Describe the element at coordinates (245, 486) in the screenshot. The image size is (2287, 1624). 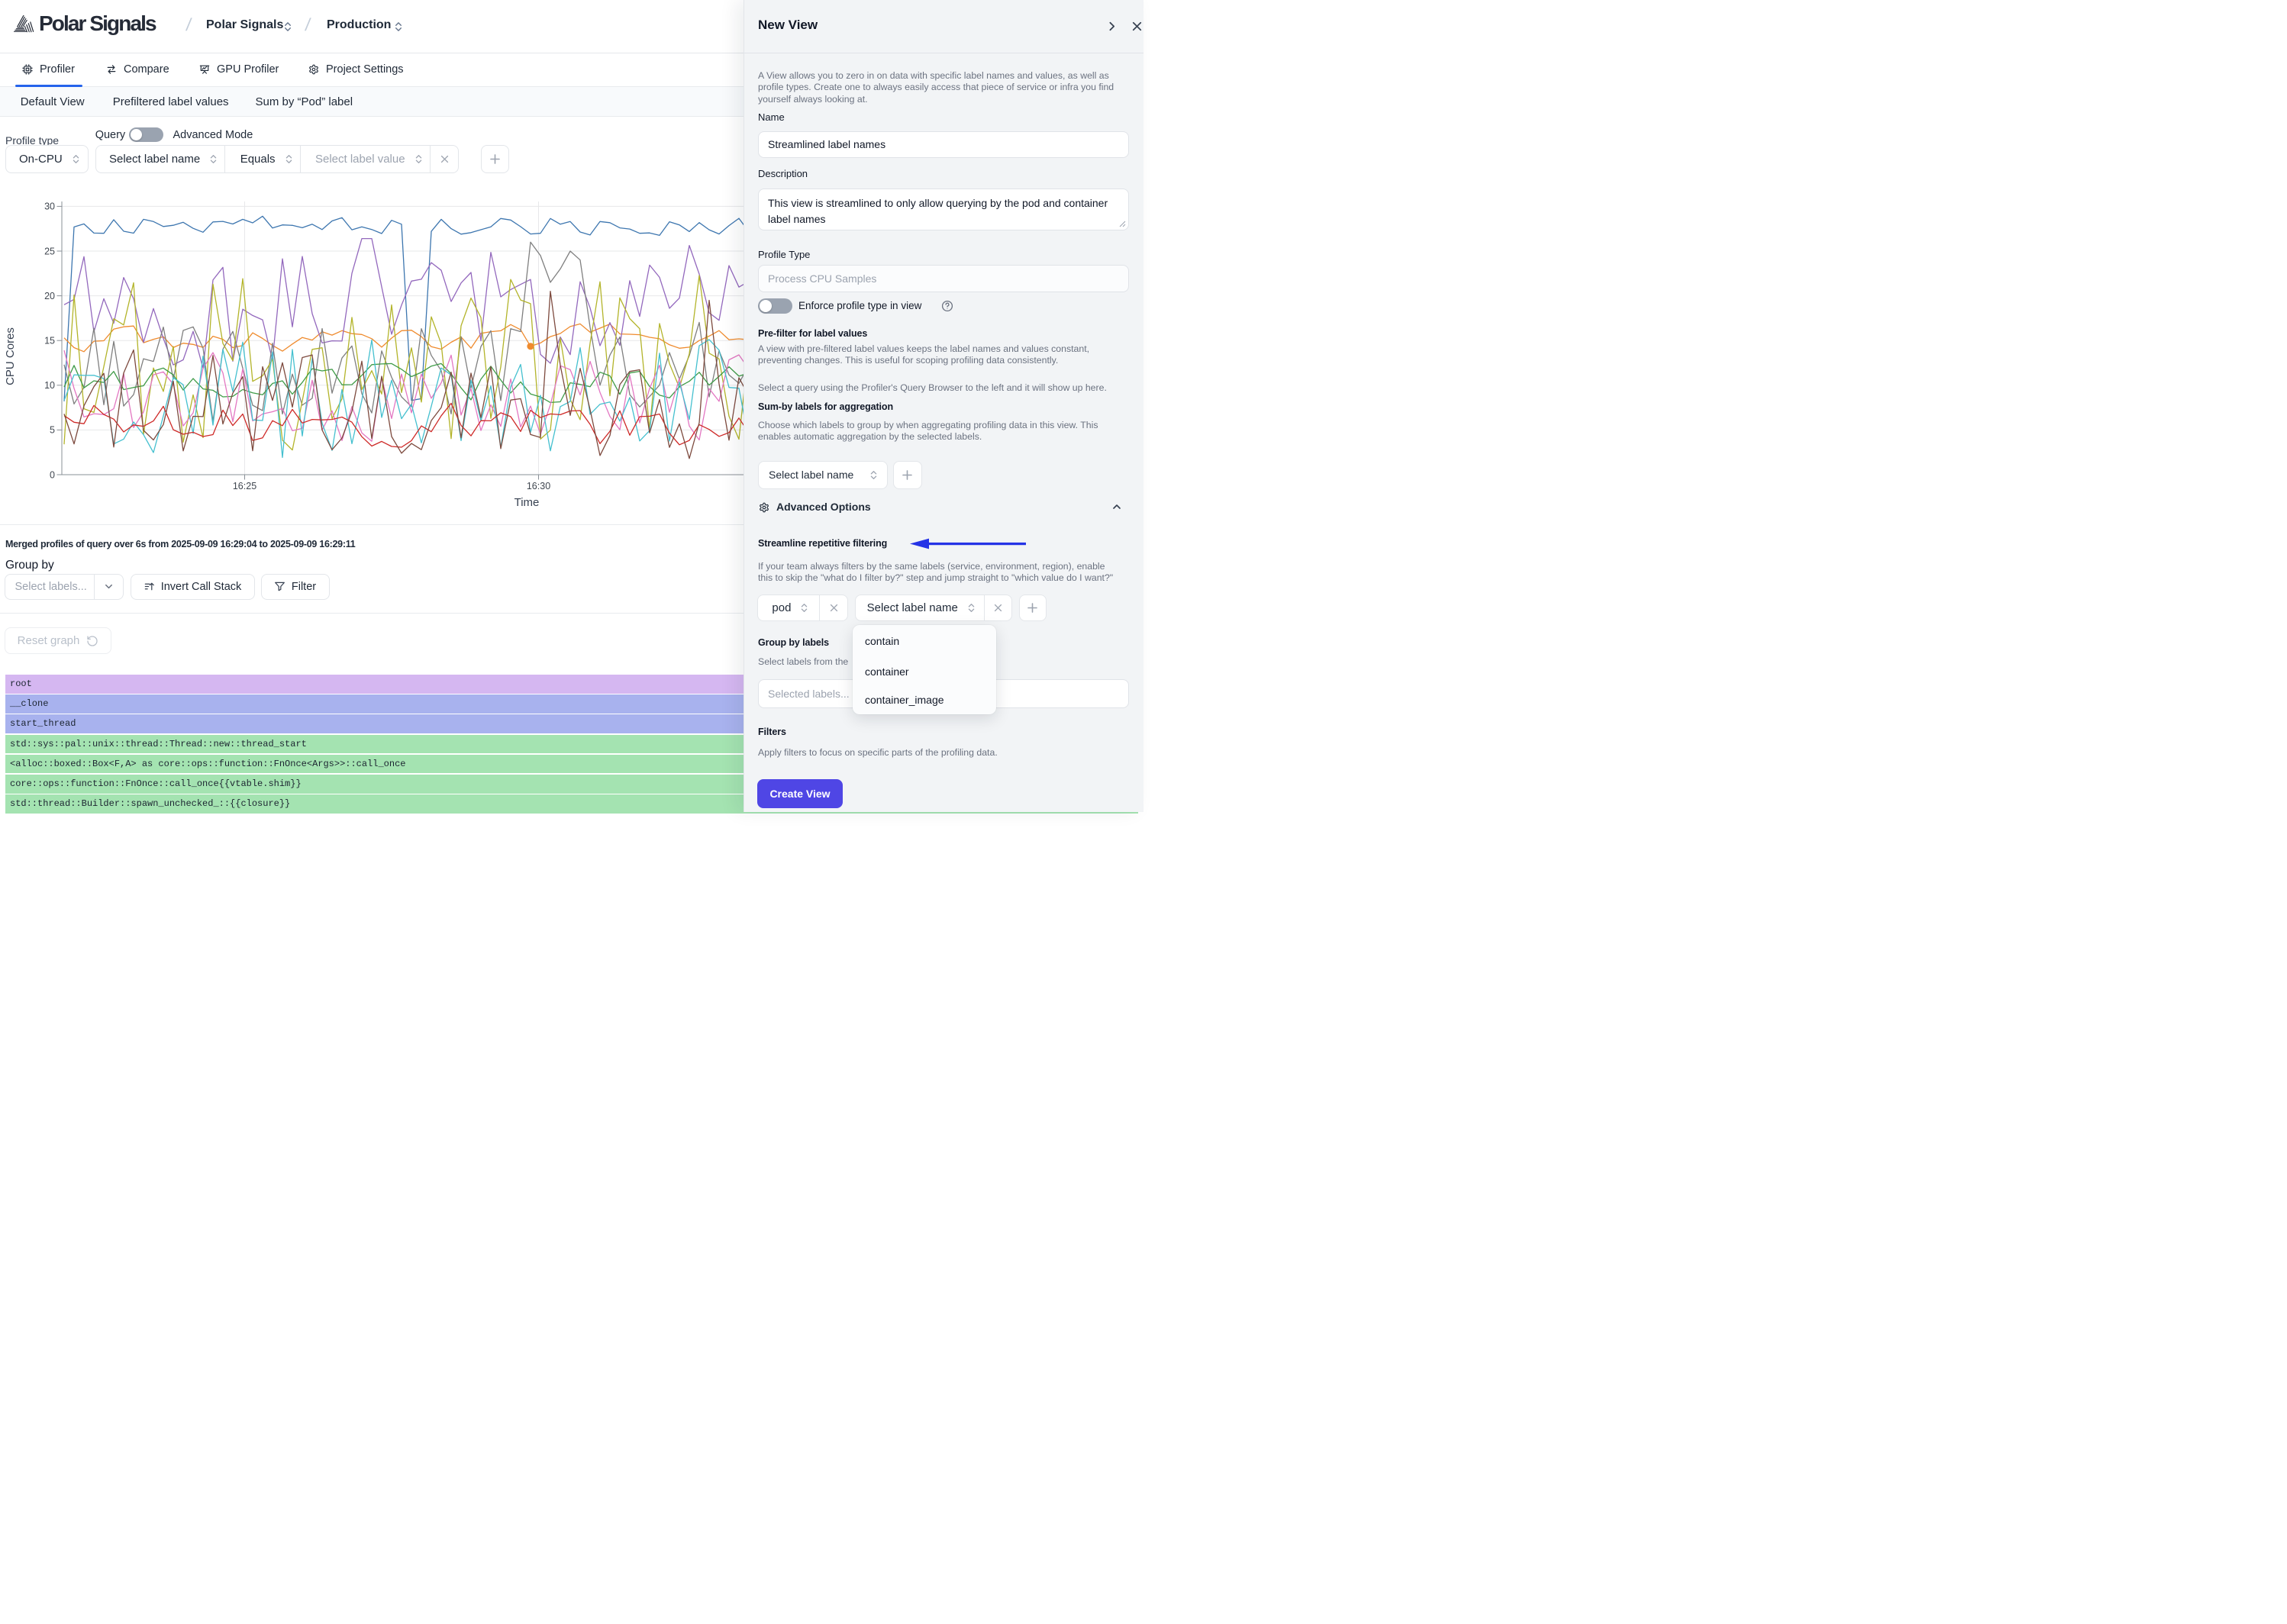
I see `svg-text: 16:25` at that location.